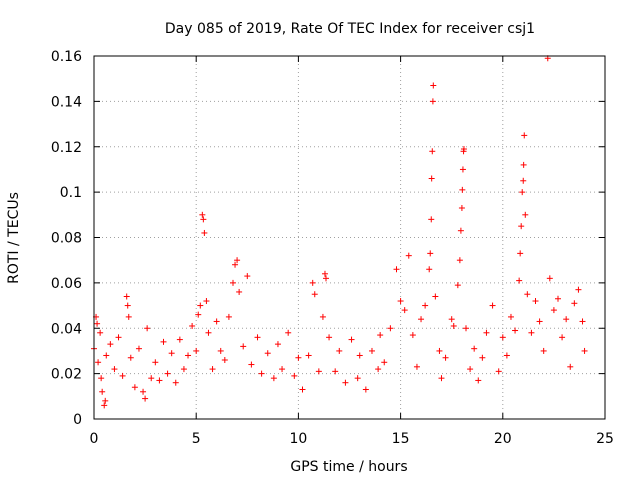 The width and height of the screenshot is (640, 480). I want to click on y-tick-label: 0.14, so click(66, 102).